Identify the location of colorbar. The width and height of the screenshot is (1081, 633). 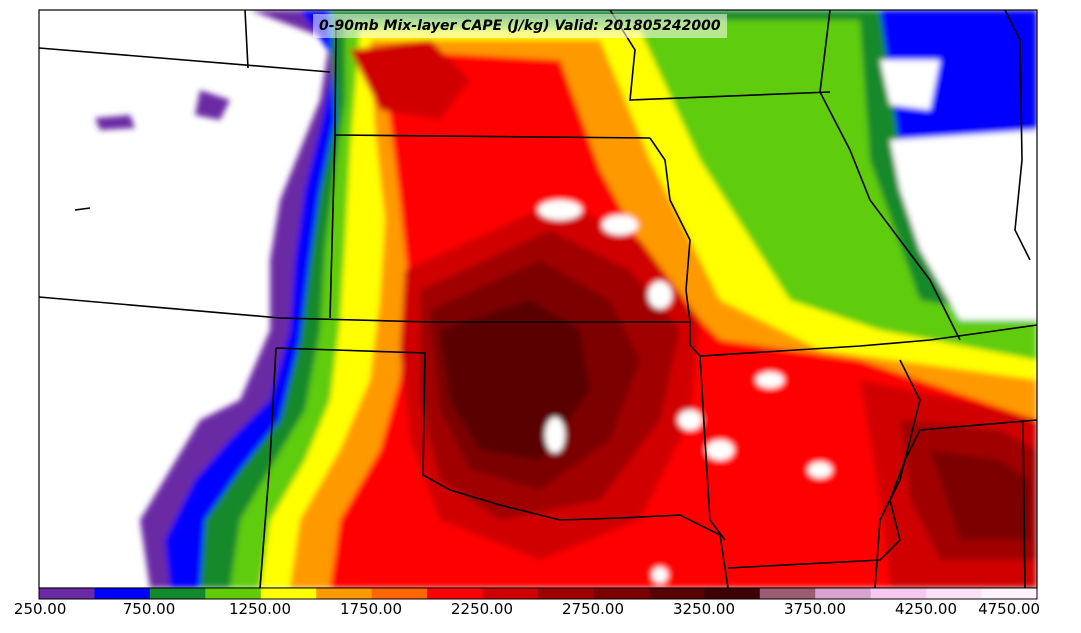
(538, 593).